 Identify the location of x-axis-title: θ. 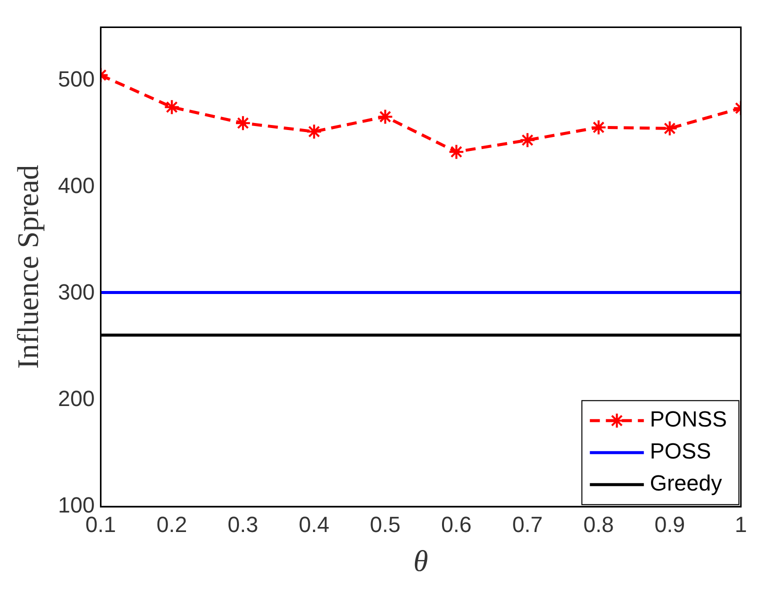
(420, 561).